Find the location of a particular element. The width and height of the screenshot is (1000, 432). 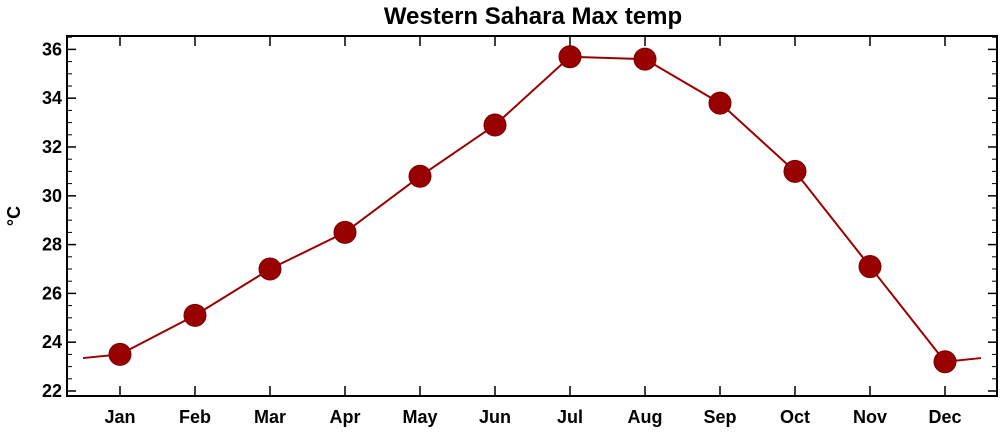

y-tick-label: 32 is located at coordinates (52, 147).